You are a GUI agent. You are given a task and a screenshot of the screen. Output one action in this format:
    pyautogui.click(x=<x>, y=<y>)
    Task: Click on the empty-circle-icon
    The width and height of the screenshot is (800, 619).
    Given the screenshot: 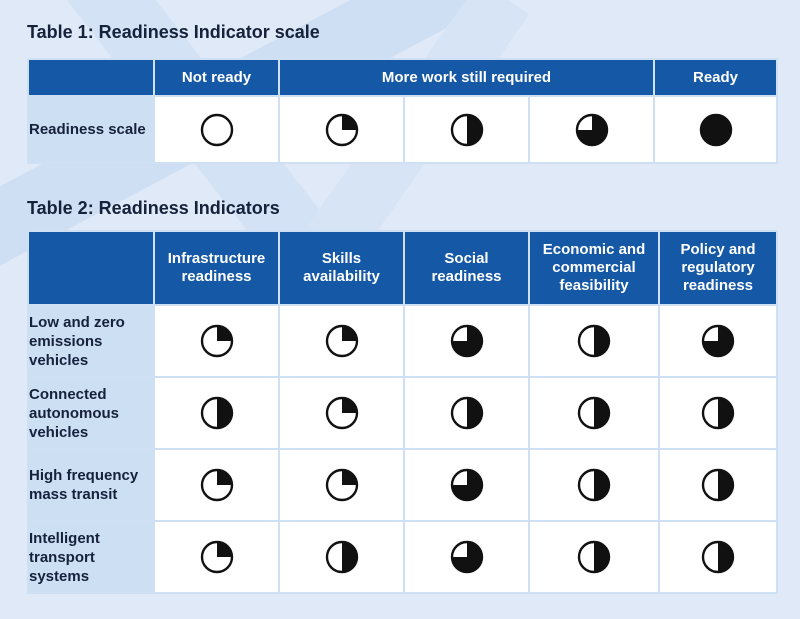 What is the action you would take?
    pyautogui.click(x=216, y=129)
    